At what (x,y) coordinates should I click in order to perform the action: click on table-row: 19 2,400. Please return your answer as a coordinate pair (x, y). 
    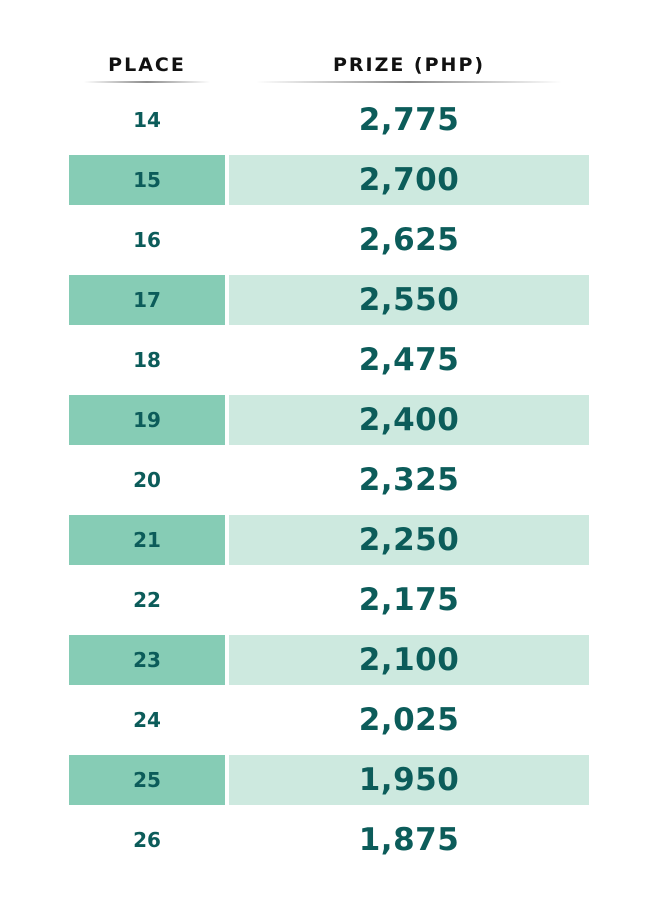
    Looking at the image, I should click on (329, 425).